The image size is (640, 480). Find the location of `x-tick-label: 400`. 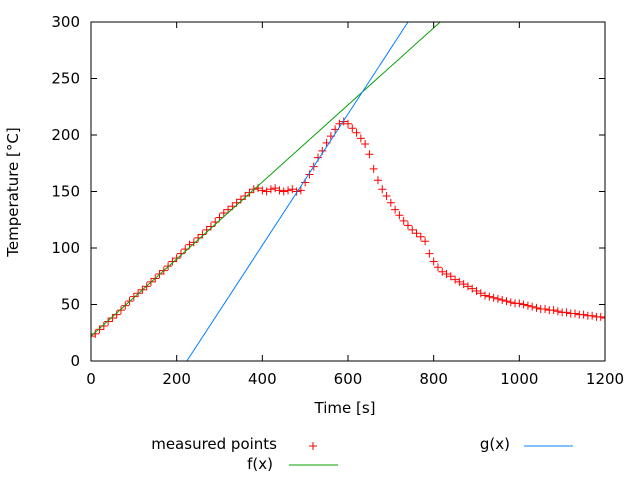

x-tick-label: 400 is located at coordinates (262, 379).